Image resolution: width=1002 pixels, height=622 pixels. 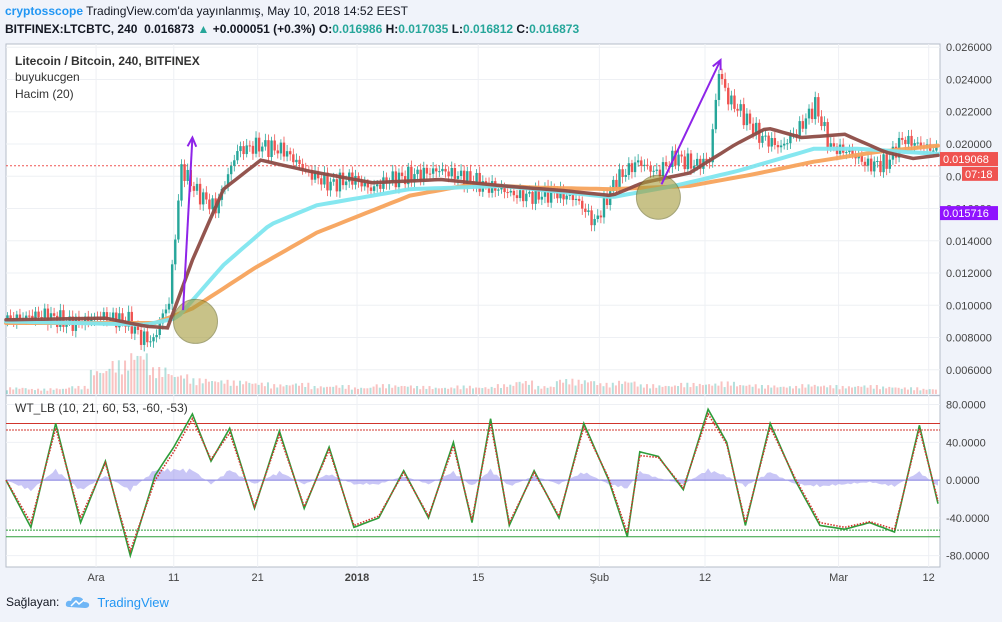 What do you see at coordinates (969, 145) in the screenshot?
I see `price-tick-label: 0.020000` at bounding box center [969, 145].